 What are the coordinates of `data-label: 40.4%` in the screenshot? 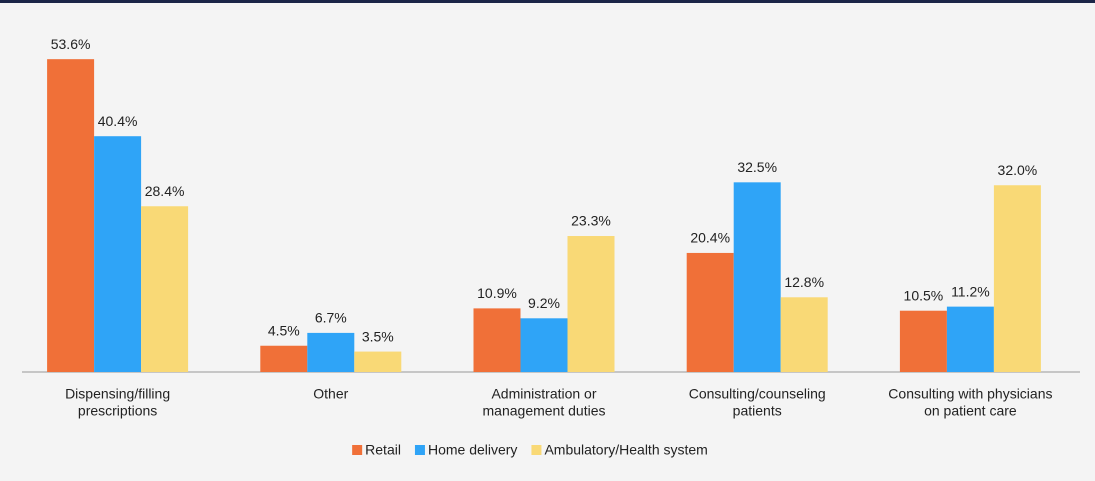 It's located at (118, 121).